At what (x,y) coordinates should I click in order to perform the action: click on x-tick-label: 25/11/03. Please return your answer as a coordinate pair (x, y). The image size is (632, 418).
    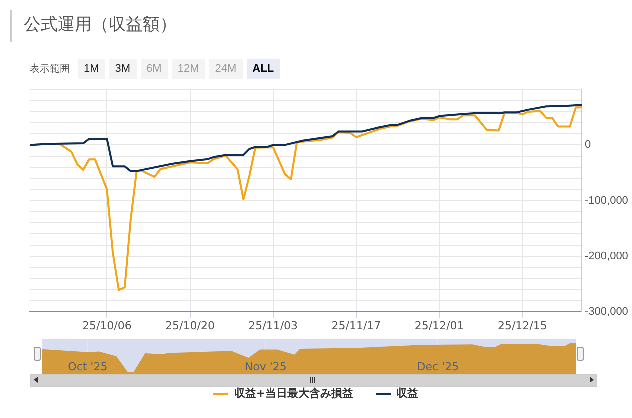
    Looking at the image, I should click on (273, 325).